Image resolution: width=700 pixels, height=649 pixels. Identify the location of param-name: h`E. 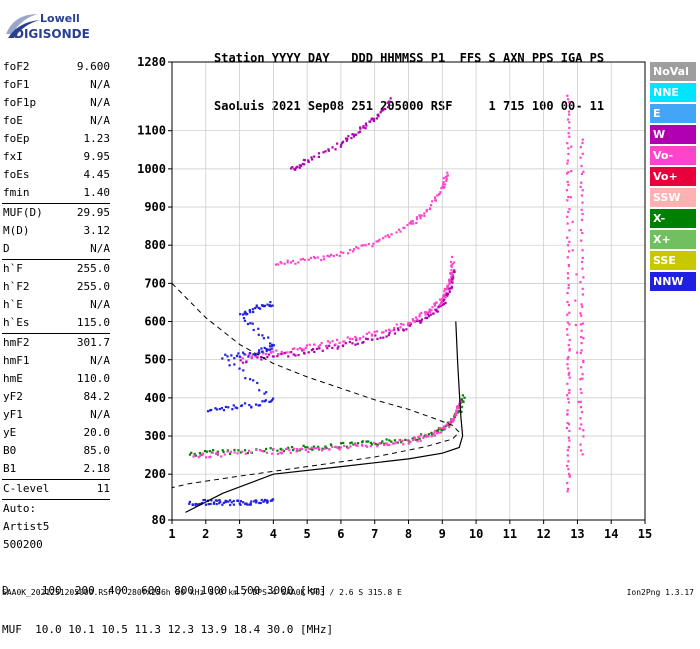
(13, 304).